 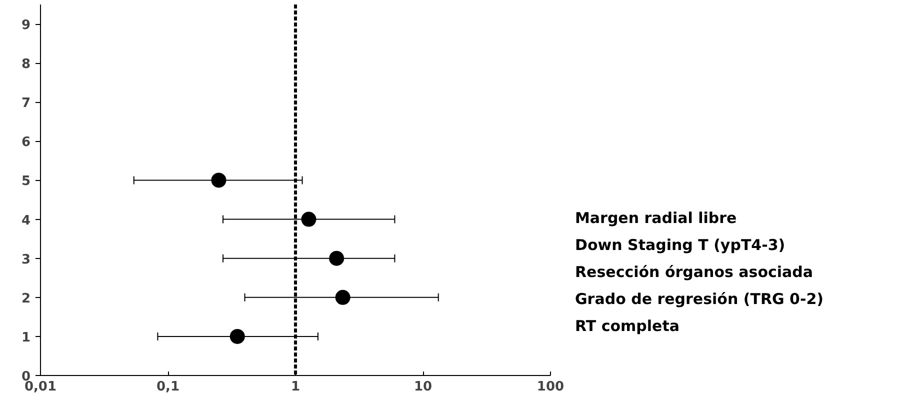 What do you see at coordinates (680, 245) in the screenshot?
I see `text: Down Staging T (ypT4-3)` at bounding box center [680, 245].